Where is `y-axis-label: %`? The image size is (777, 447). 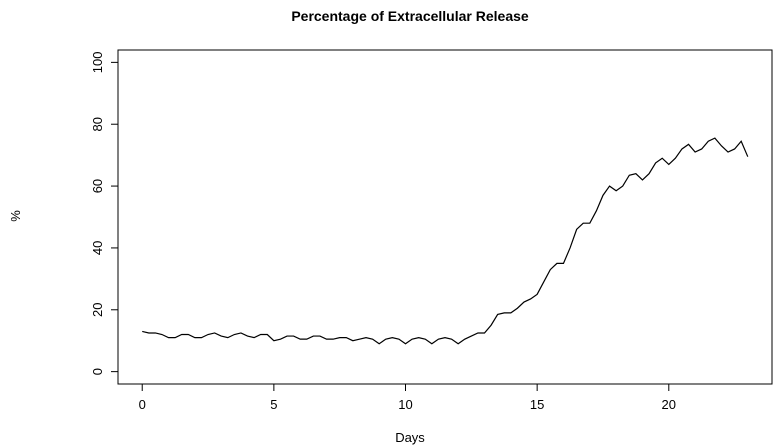
y-axis-label: % is located at coordinates (15, 216).